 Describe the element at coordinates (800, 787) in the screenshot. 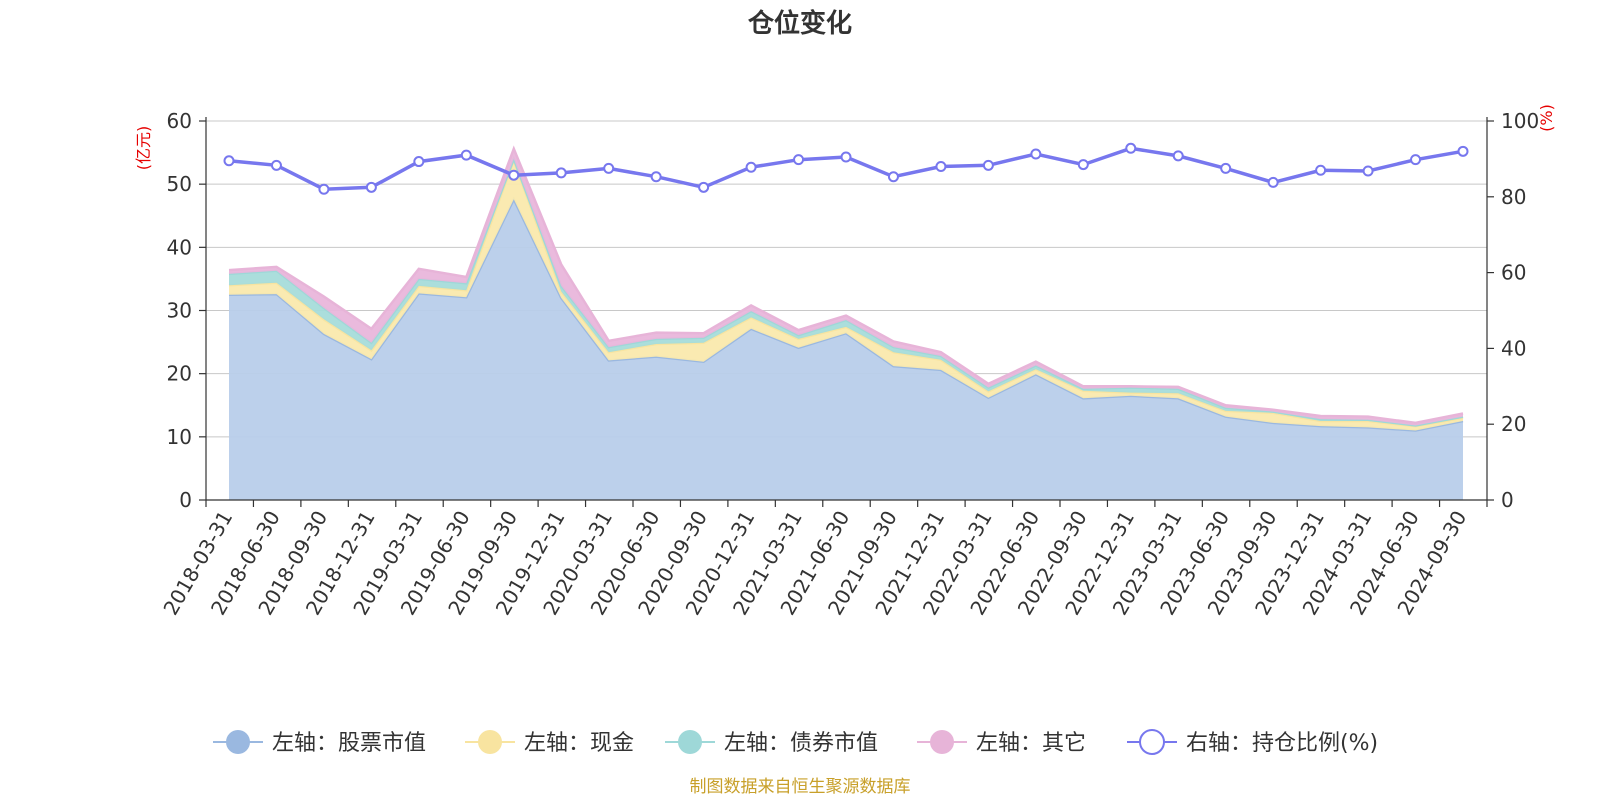

I see `data-source-note: 制图数据来自恒生聚源数据库` at that location.